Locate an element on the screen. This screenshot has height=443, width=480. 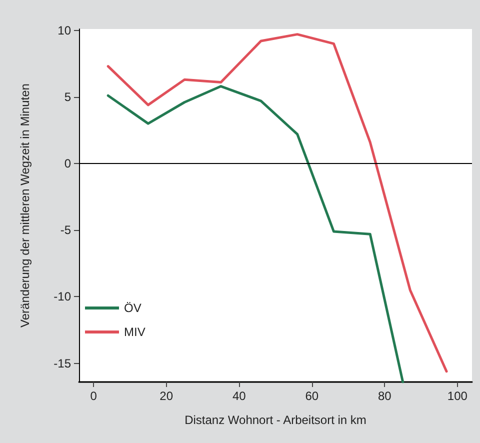
x-tick-label: 80 is located at coordinates (385, 396).